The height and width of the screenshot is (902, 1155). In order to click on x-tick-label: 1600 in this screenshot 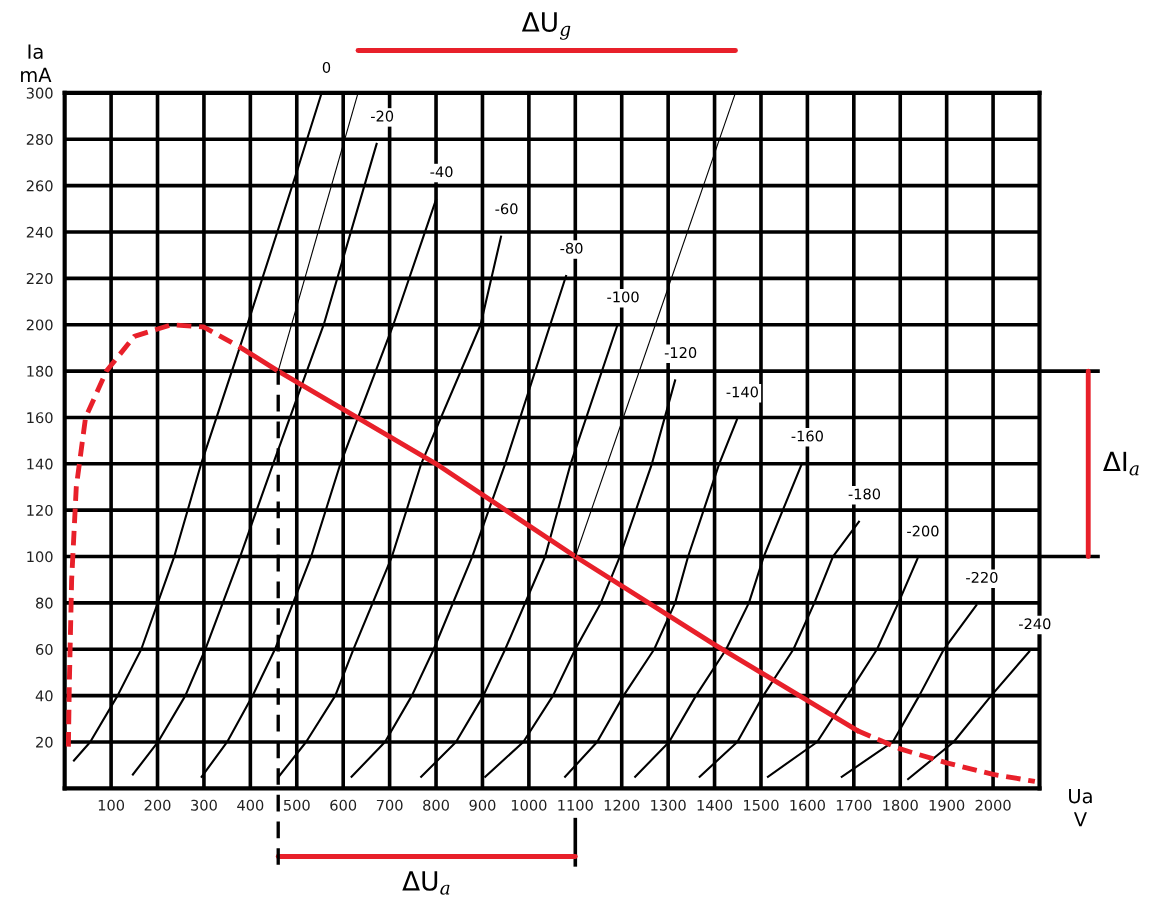, I will do `click(807, 805)`.